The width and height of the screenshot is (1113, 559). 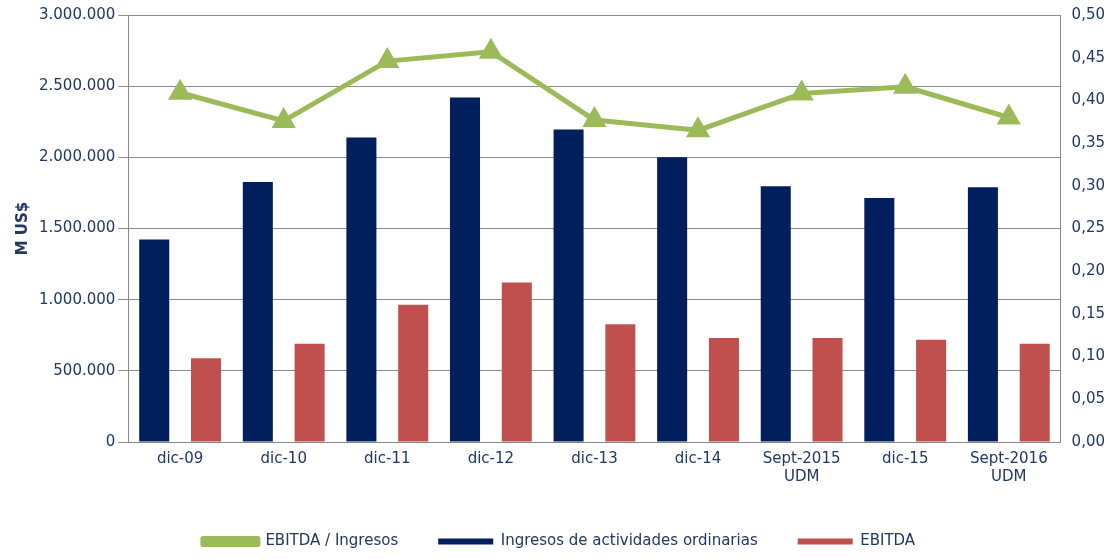 What do you see at coordinates (77, 298) in the screenshot?
I see `y-tick-label: 1.000.000` at bounding box center [77, 298].